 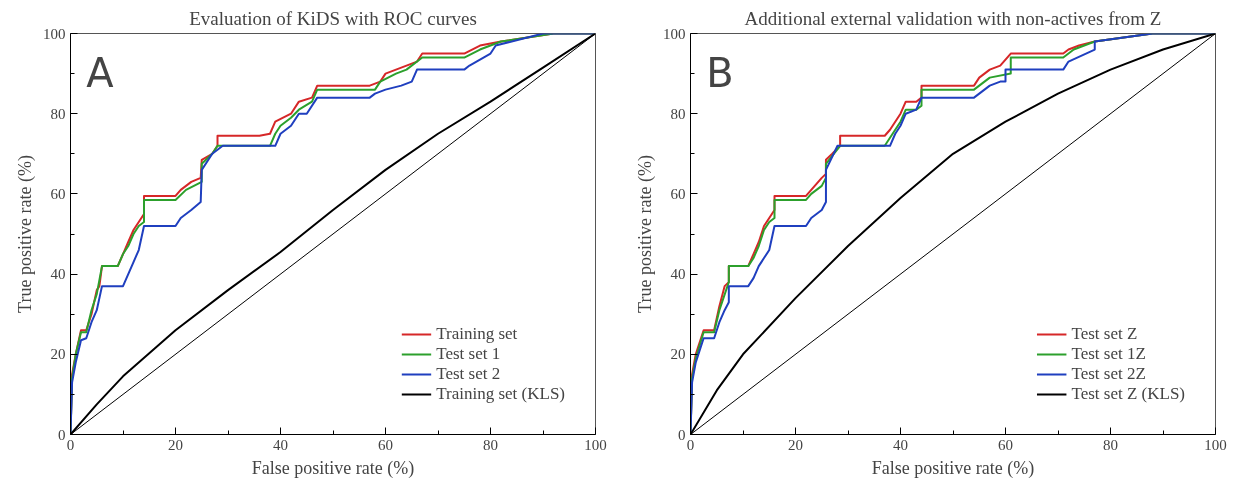 I want to click on legend-label: Training set, so click(x=477, y=334).